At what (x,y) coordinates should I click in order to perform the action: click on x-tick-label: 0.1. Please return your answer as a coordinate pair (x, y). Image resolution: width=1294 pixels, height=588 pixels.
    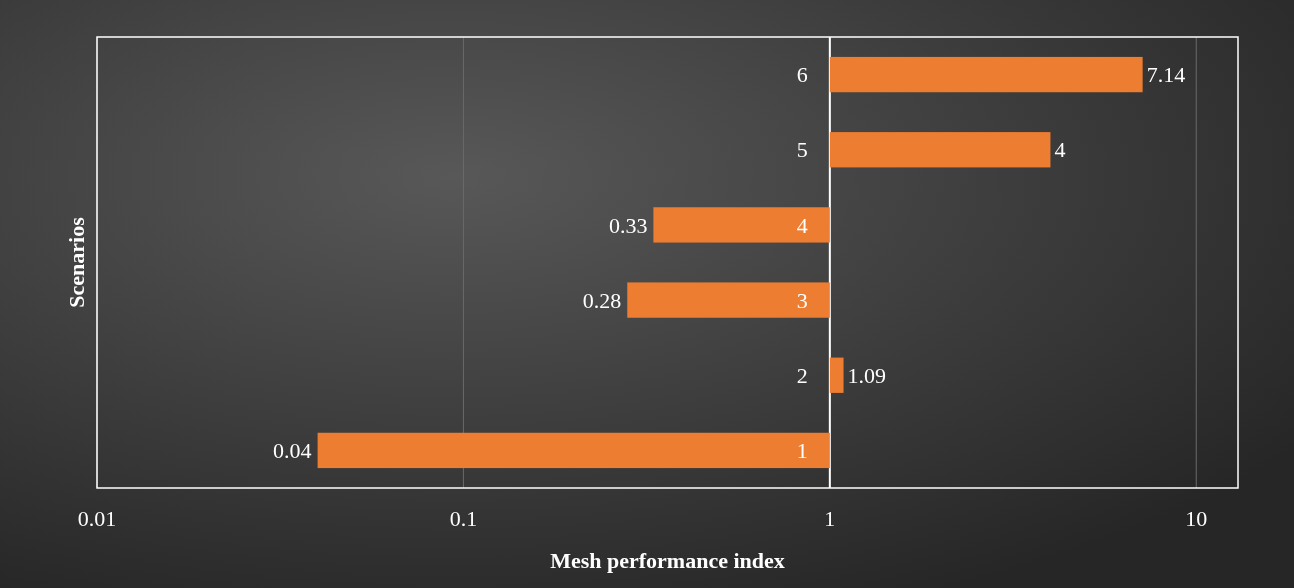
    Looking at the image, I should click on (463, 518).